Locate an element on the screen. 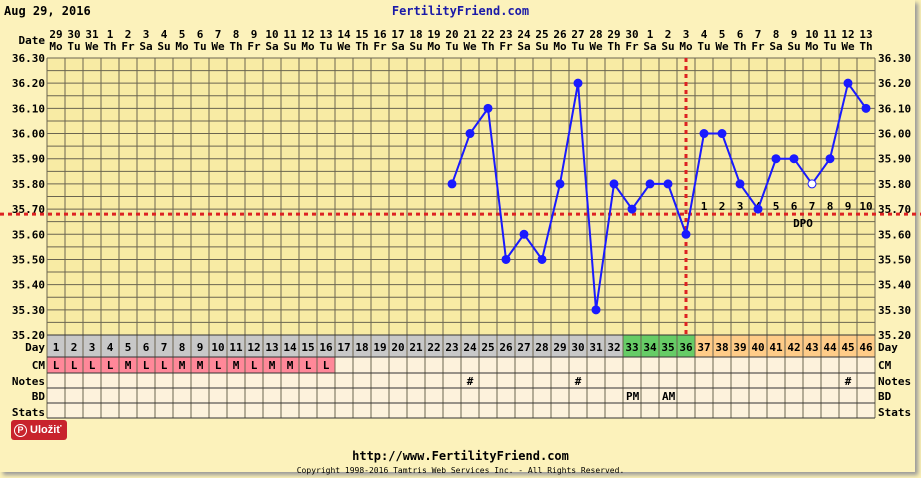  pinterest-save-button: P Uložiť is located at coordinates (39, 430).